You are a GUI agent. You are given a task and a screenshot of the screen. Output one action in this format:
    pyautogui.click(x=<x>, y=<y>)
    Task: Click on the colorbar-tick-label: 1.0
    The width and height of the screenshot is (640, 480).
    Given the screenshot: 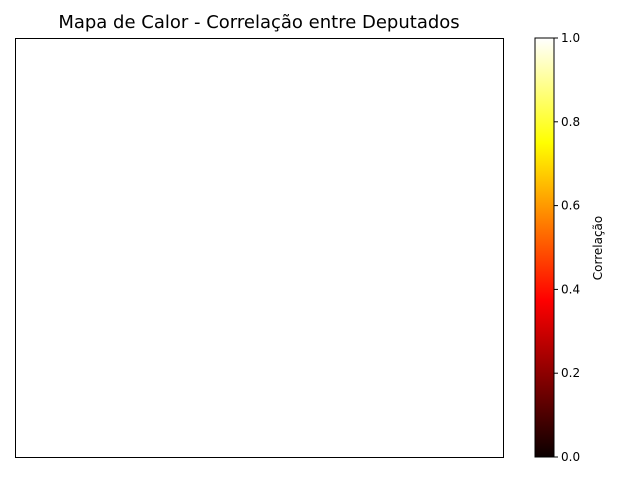 What is the action you would take?
    pyautogui.click(x=570, y=38)
    